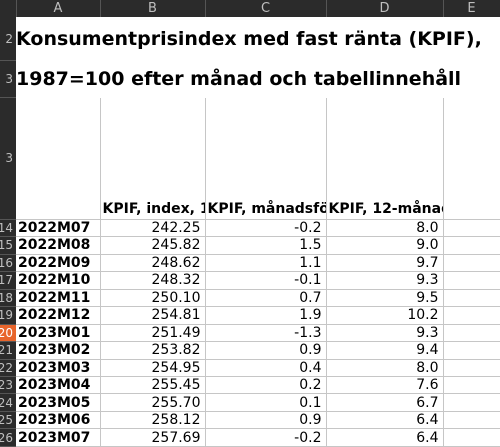 This screenshot has width=500, height=447. Describe the element at coordinates (266, 333) in the screenshot. I see `cell-monthly-change: -1.3` at that location.